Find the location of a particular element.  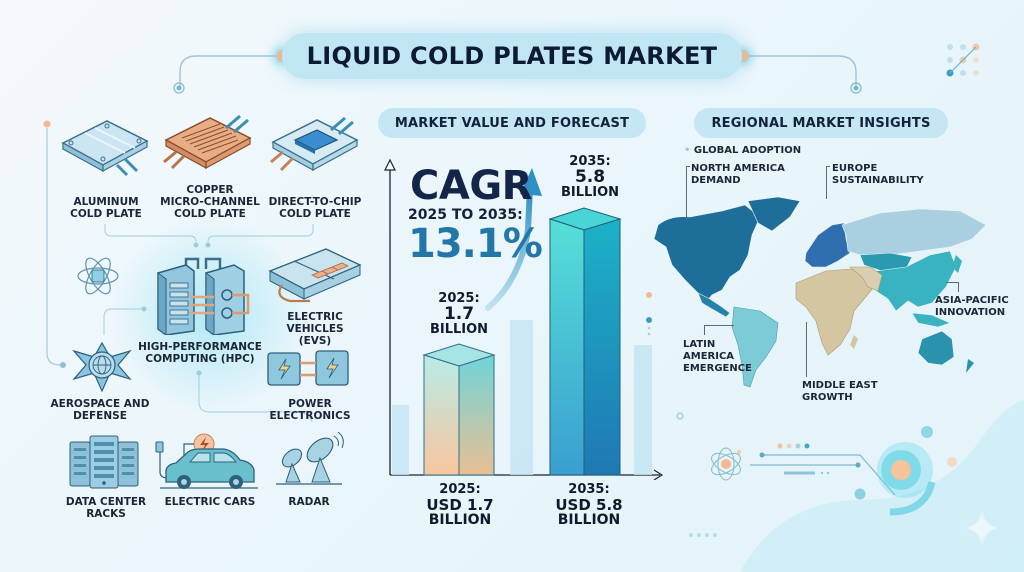

axis-2035-unit: BILLION is located at coordinates (589, 520).